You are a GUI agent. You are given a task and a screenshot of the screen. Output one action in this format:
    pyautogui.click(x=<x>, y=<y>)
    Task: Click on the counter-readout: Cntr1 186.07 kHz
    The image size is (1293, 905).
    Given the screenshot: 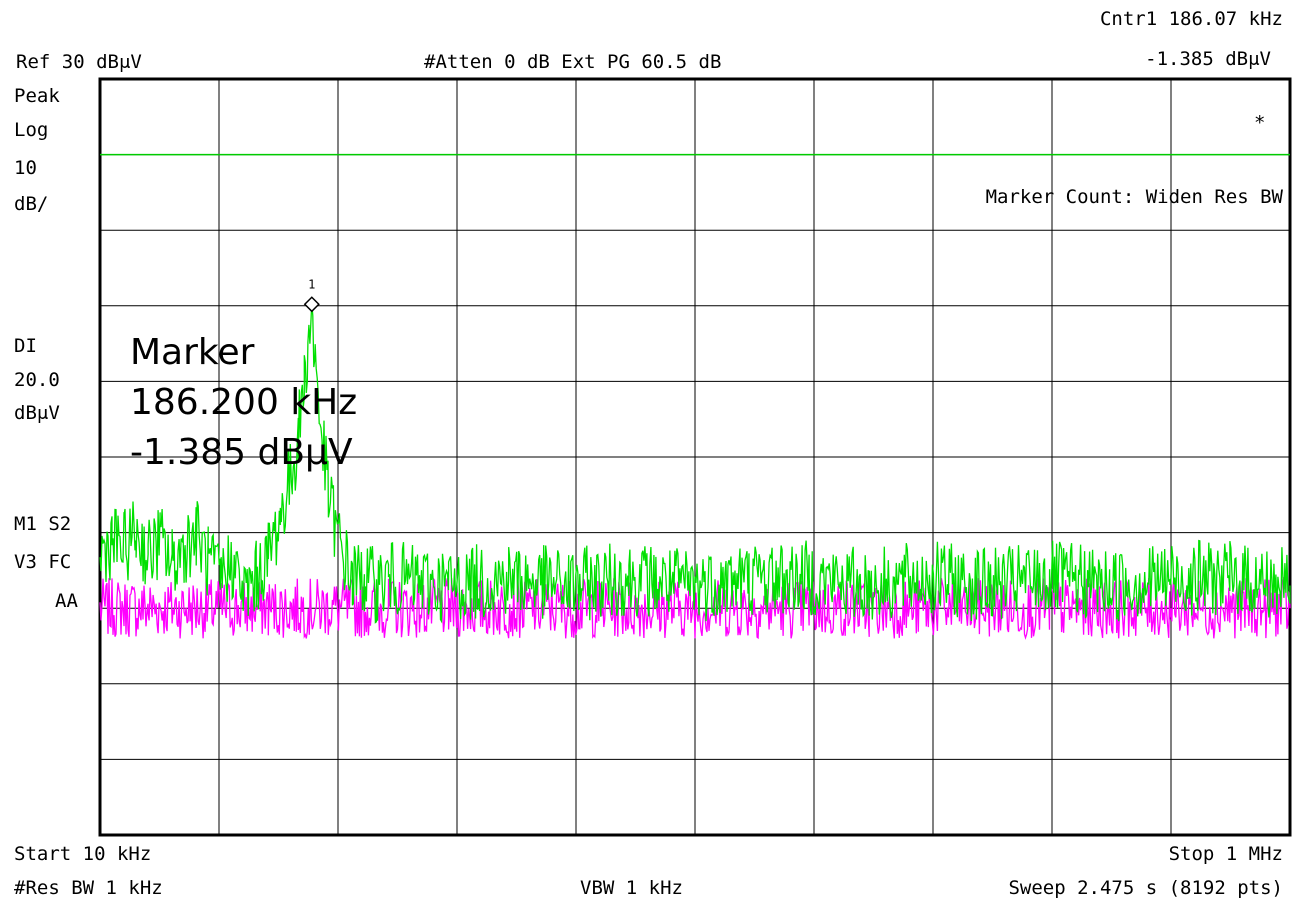 What is the action you would take?
    pyautogui.click(x=1191, y=19)
    